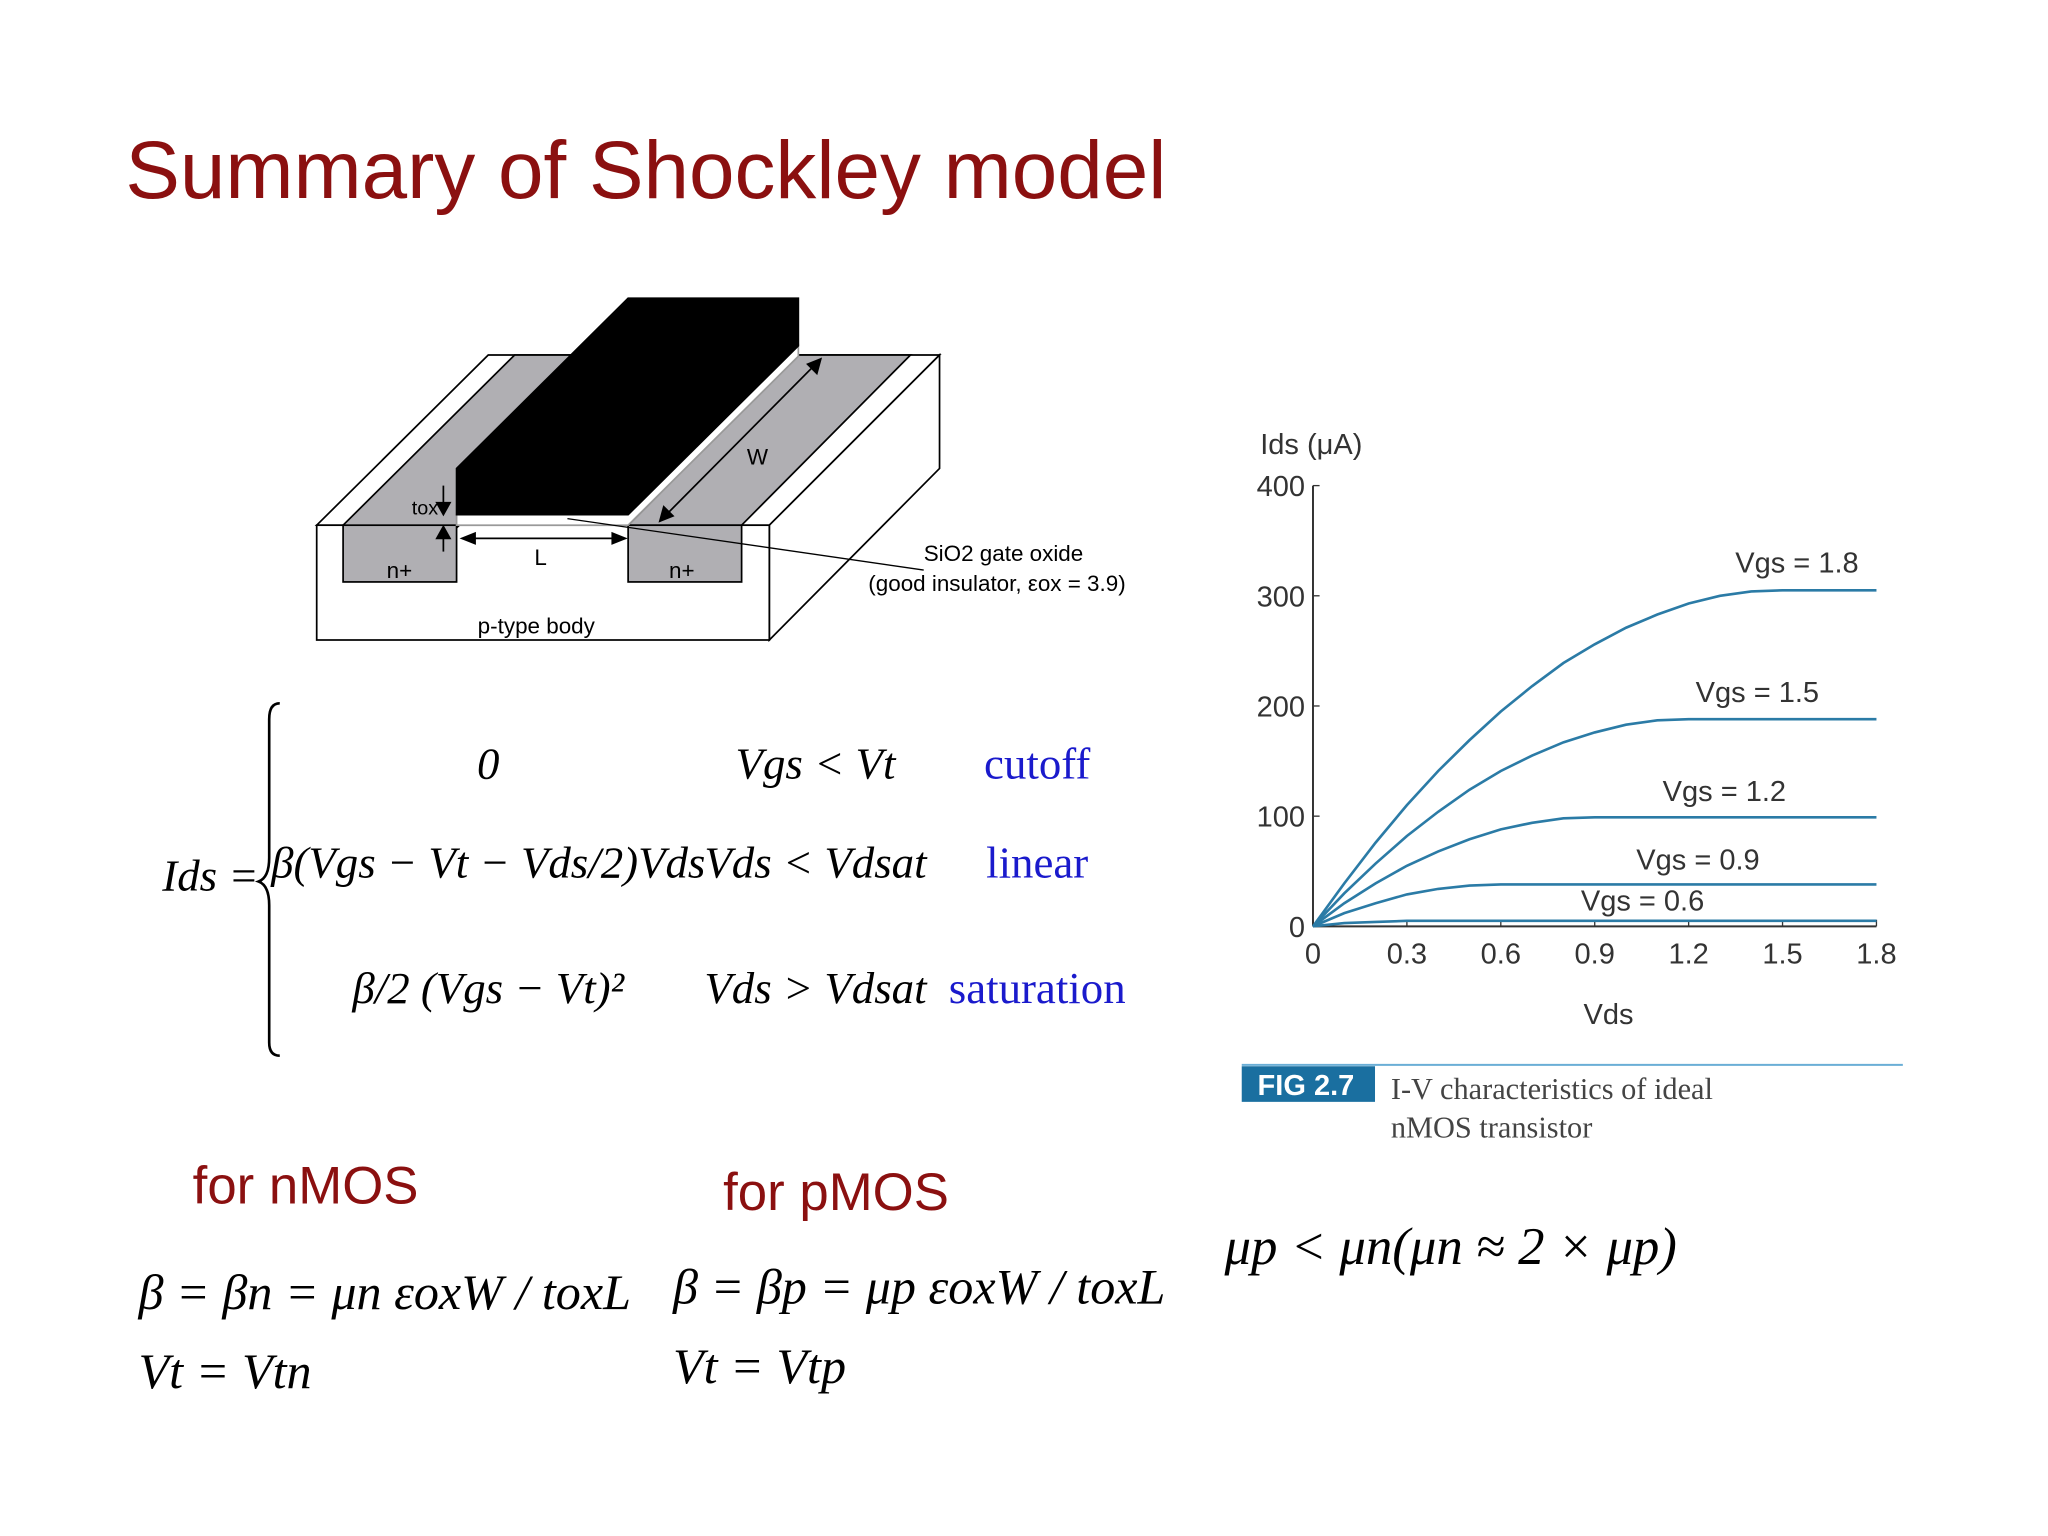 This screenshot has height=1536, width=2048. What do you see at coordinates (745, 544) in the screenshot?
I see `leader-line` at bounding box center [745, 544].